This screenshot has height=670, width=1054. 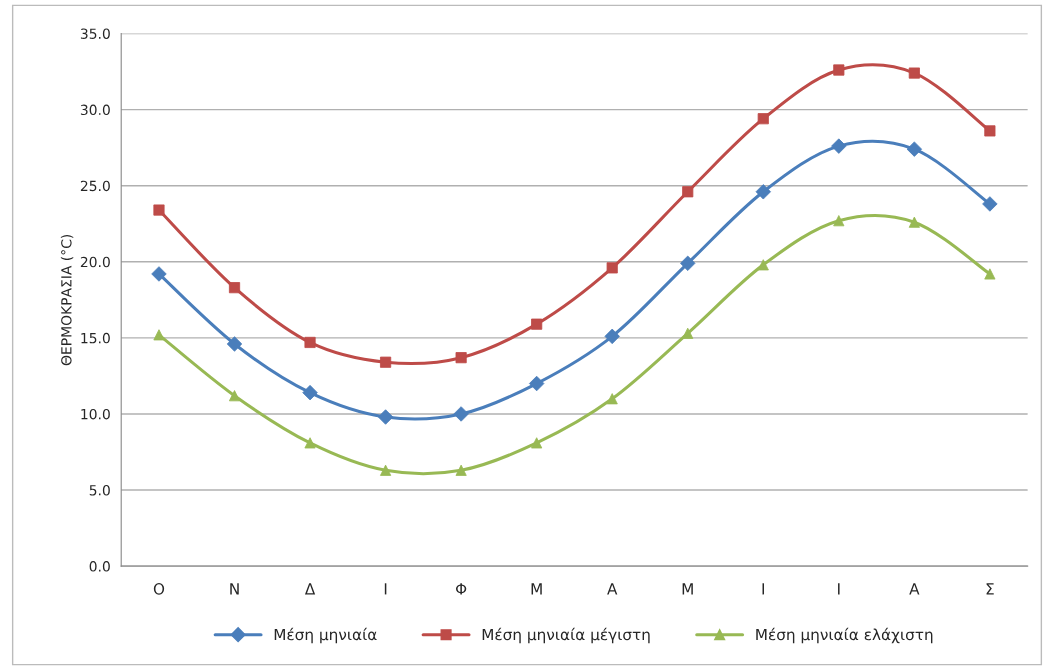 I want to click on y-tick-label: 20.0, so click(x=95, y=262).